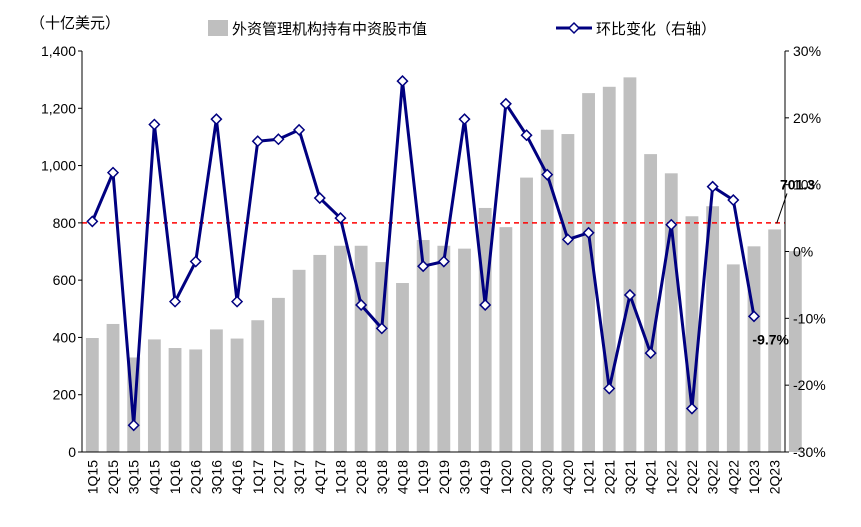  I want to click on x-tick-label: 1Q19, so click(423, 477).